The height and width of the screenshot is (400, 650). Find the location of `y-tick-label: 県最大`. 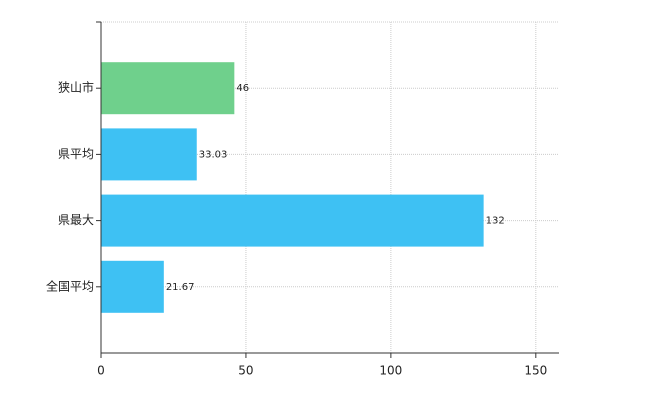

y-tick-label: 県最大 is located at coordinates (76, 220).